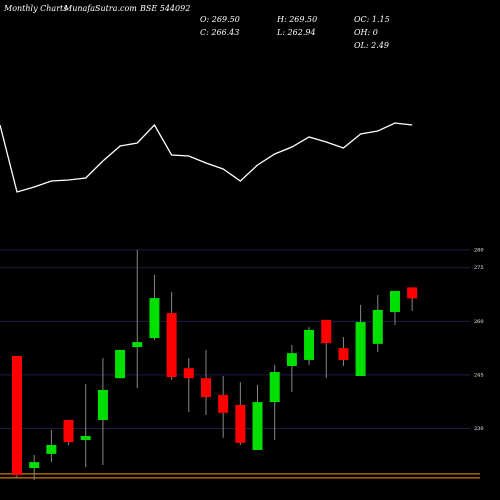 The image size is (500, 500). What do you see at coordinates (366, 32) in the screenshot?
I see `ohlc-info: OH: 0` at bounding box center [366, 32].